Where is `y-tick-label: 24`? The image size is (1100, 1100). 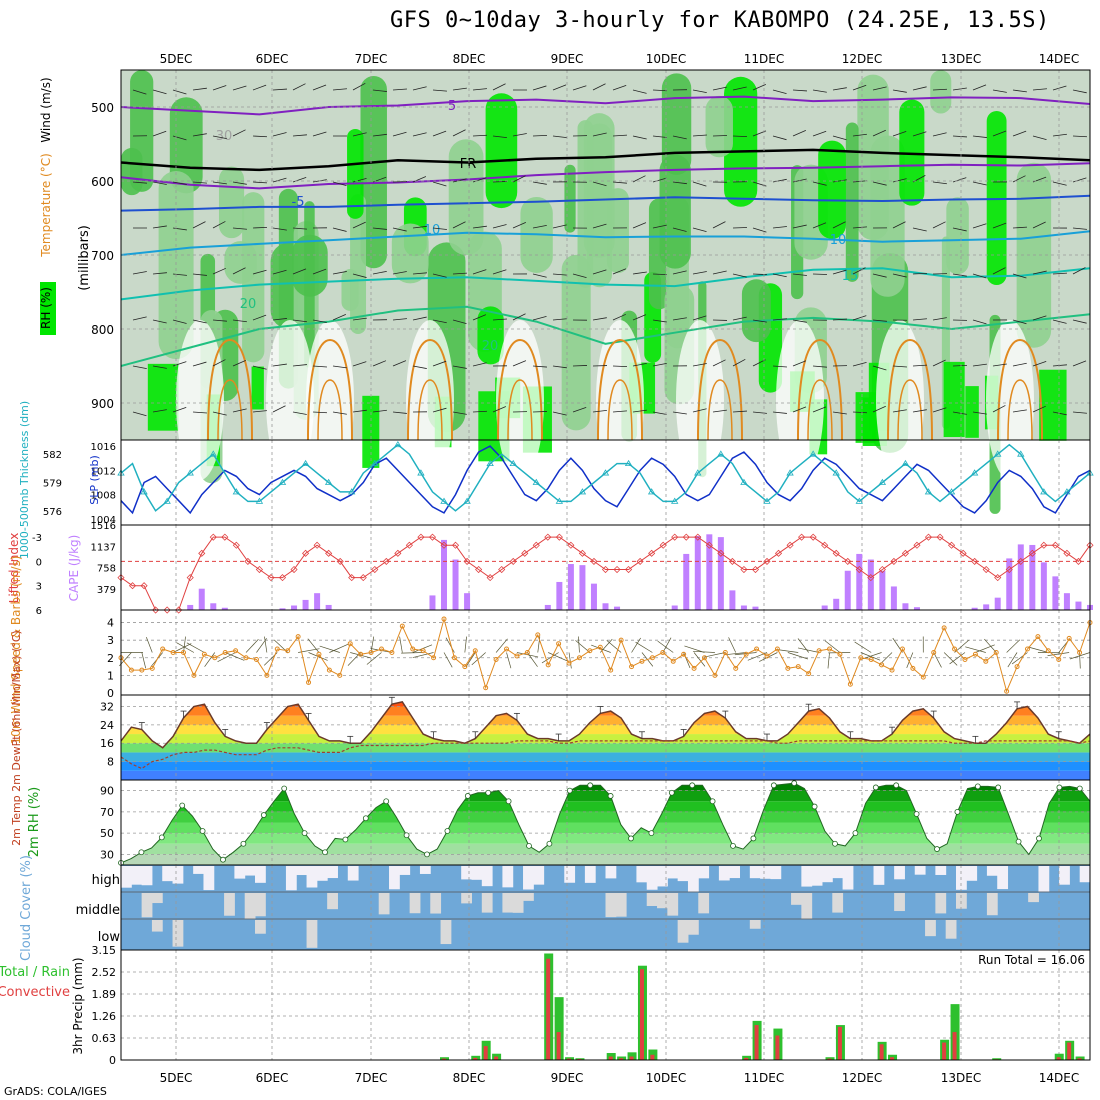 y-tick-label: 24 is located at coordinates (107, 725).